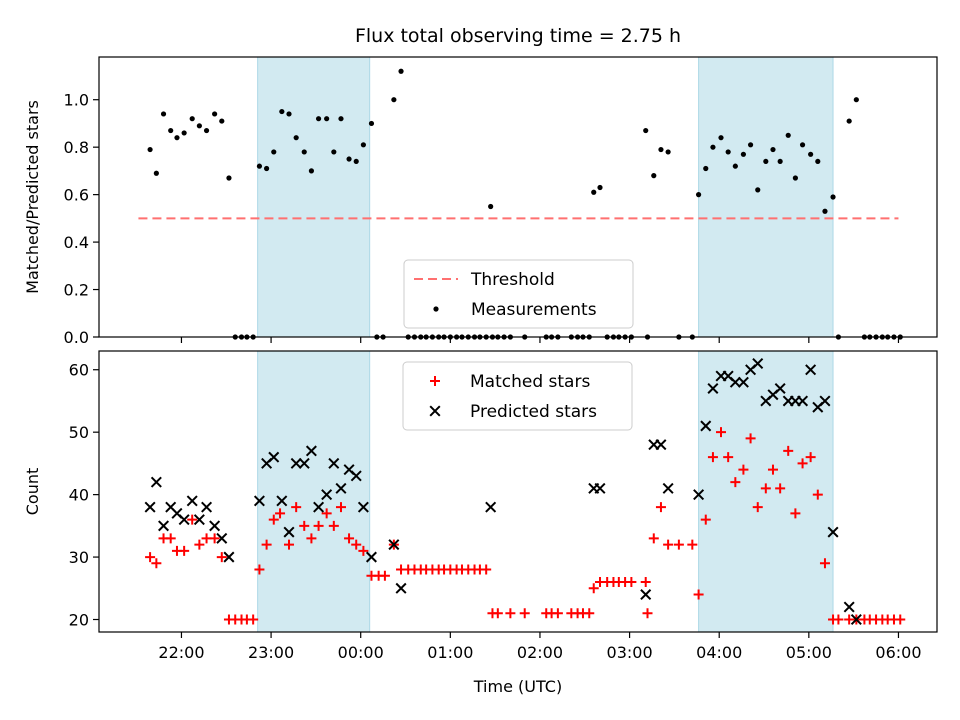 The height and width of the screenshot is (720, 960). I want to click on count-y-tick-label: 40, so click(79, 495).